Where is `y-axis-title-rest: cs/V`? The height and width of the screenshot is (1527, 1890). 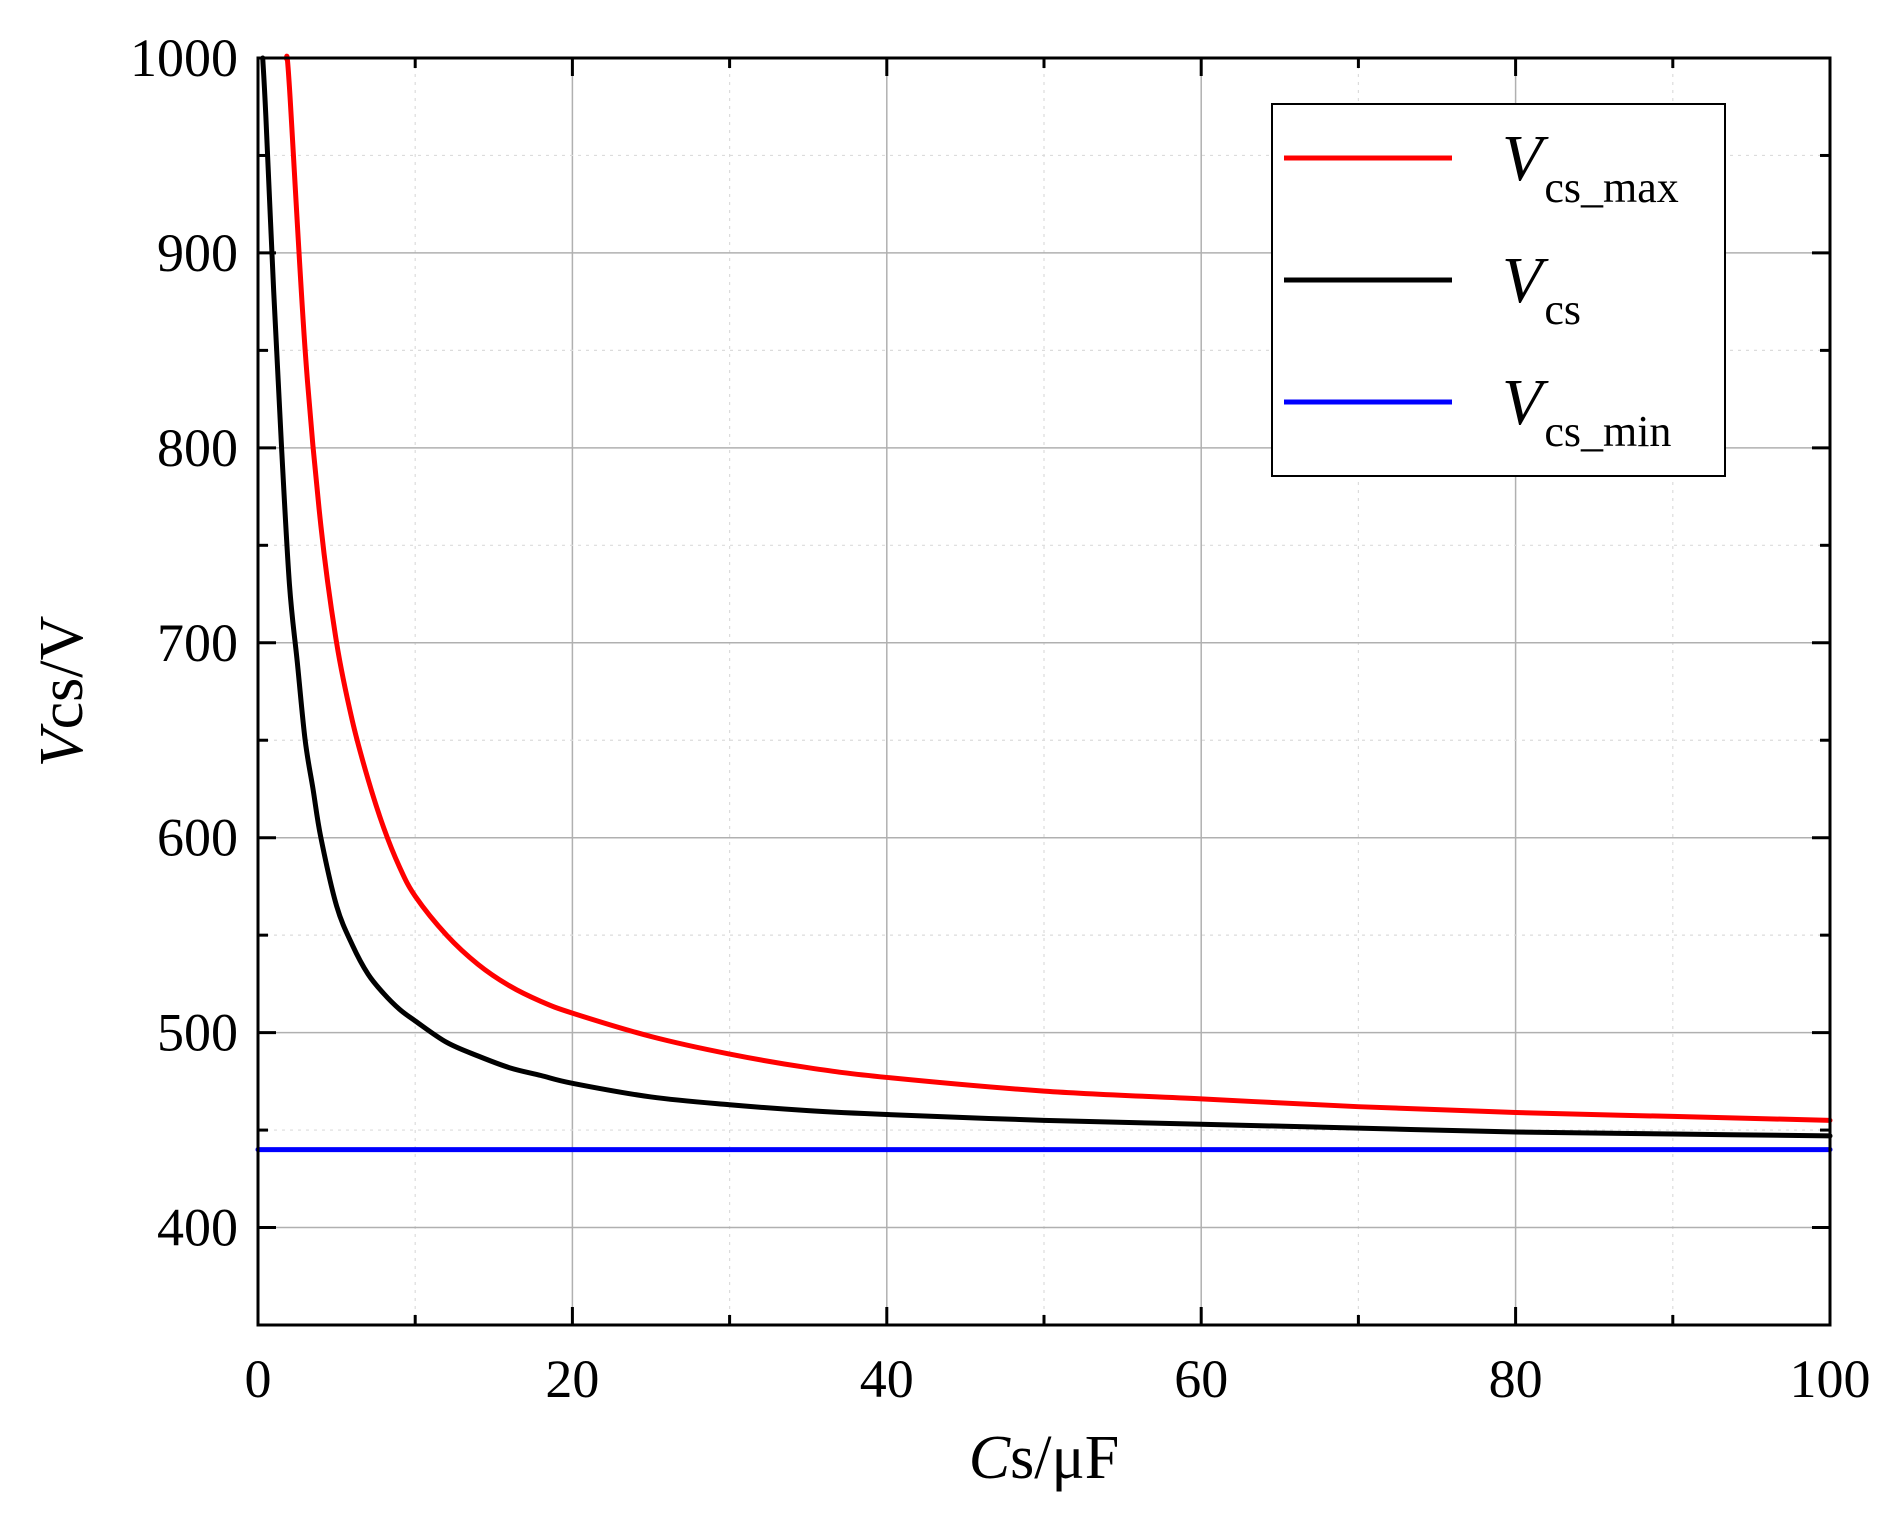
y-axis-title-rest: cs/V is located at coordinates (62, 673).